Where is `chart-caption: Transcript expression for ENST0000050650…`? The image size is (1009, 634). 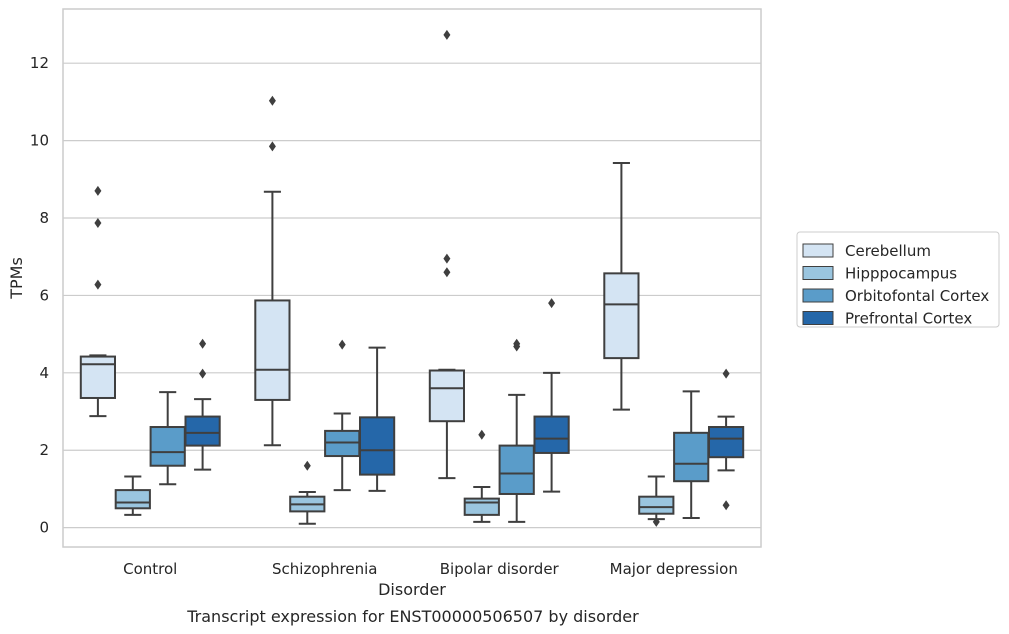 chart-caption: Transcript expression for ENST0000050650… is located at coordinates (412, 616).